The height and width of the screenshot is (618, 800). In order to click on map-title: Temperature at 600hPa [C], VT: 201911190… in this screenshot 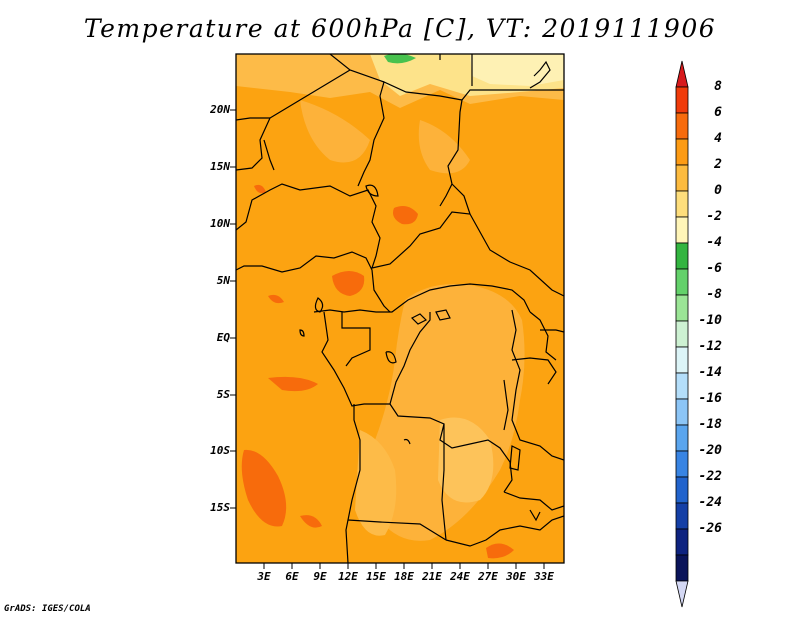, I will do `click(400, 28)`.